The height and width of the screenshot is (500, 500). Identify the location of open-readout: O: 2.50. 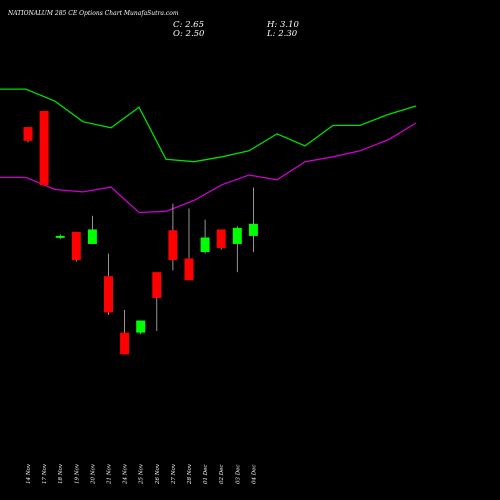
(189, 34).